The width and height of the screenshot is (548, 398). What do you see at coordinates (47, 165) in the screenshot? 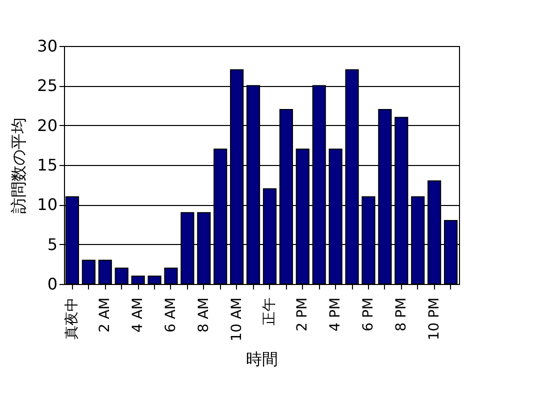
I see `y-tick-label: 15` at bounding box center [47, 165].